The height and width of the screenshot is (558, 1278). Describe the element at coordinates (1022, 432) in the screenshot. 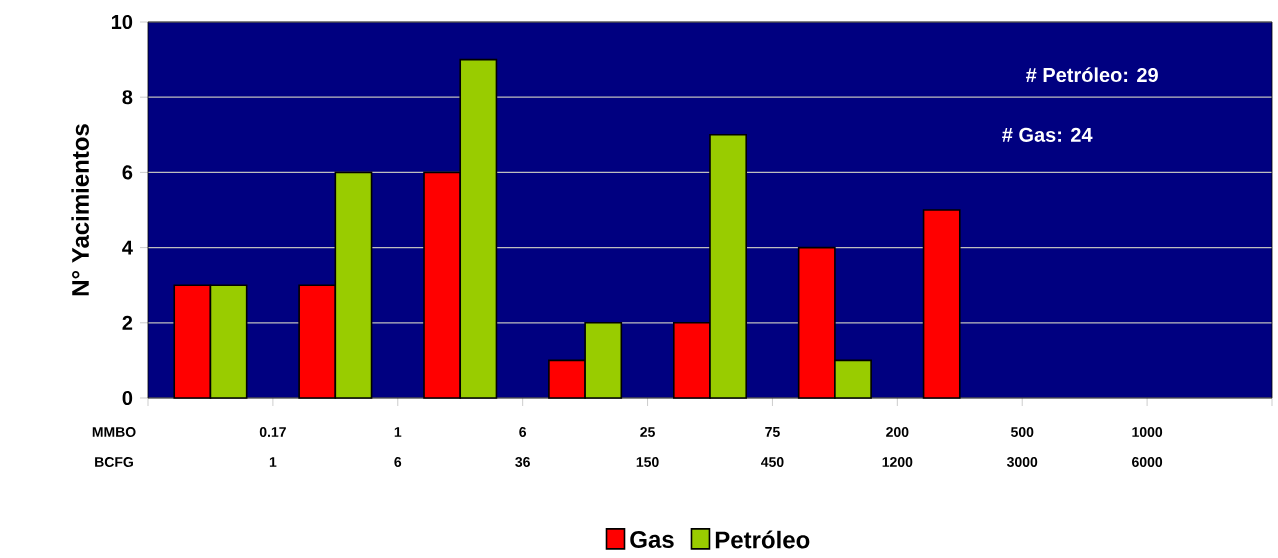

I see `text: 500` at that location.